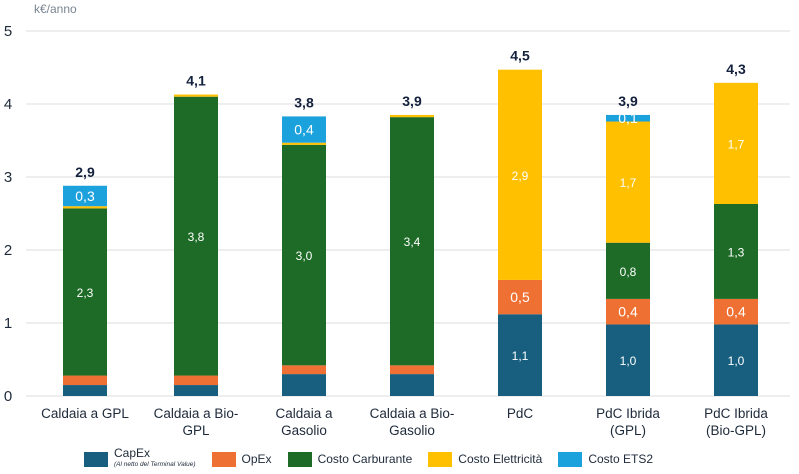  I want to click on x-category-label: PdC, so click(520, 413).